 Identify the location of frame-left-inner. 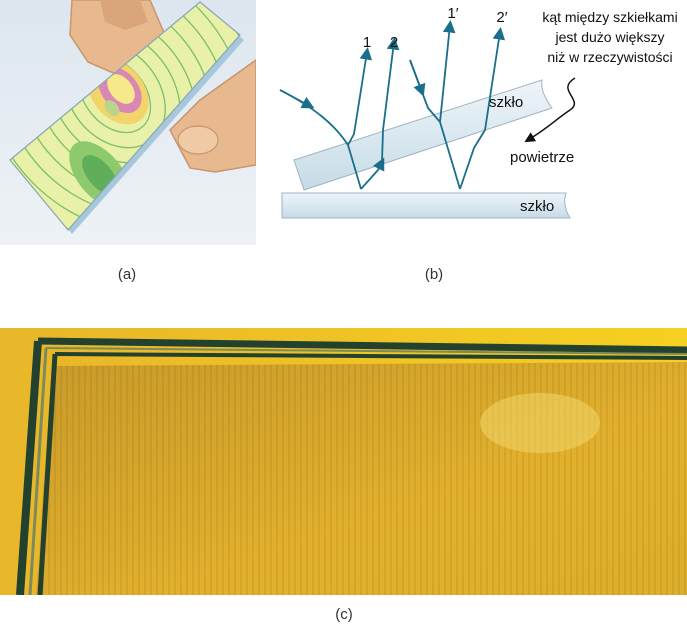
(47, 474).